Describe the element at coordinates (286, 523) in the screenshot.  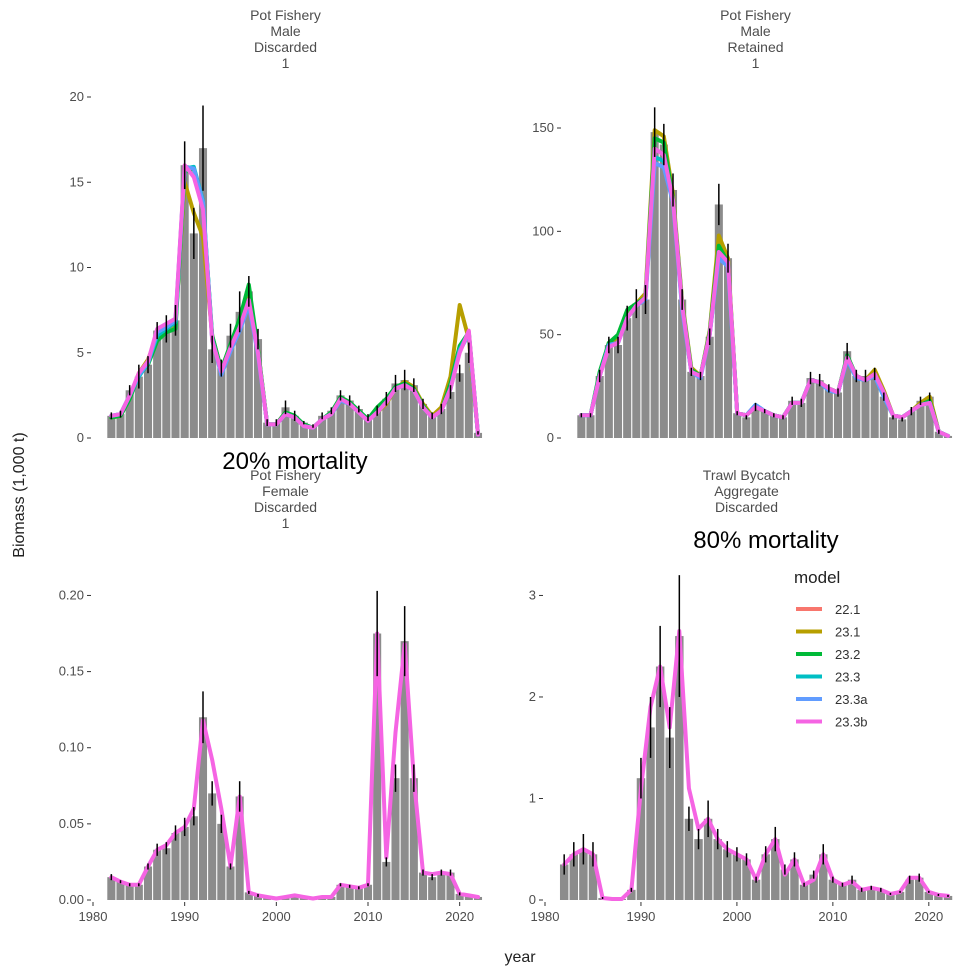
I see `panel-title-line: 1` at that location.